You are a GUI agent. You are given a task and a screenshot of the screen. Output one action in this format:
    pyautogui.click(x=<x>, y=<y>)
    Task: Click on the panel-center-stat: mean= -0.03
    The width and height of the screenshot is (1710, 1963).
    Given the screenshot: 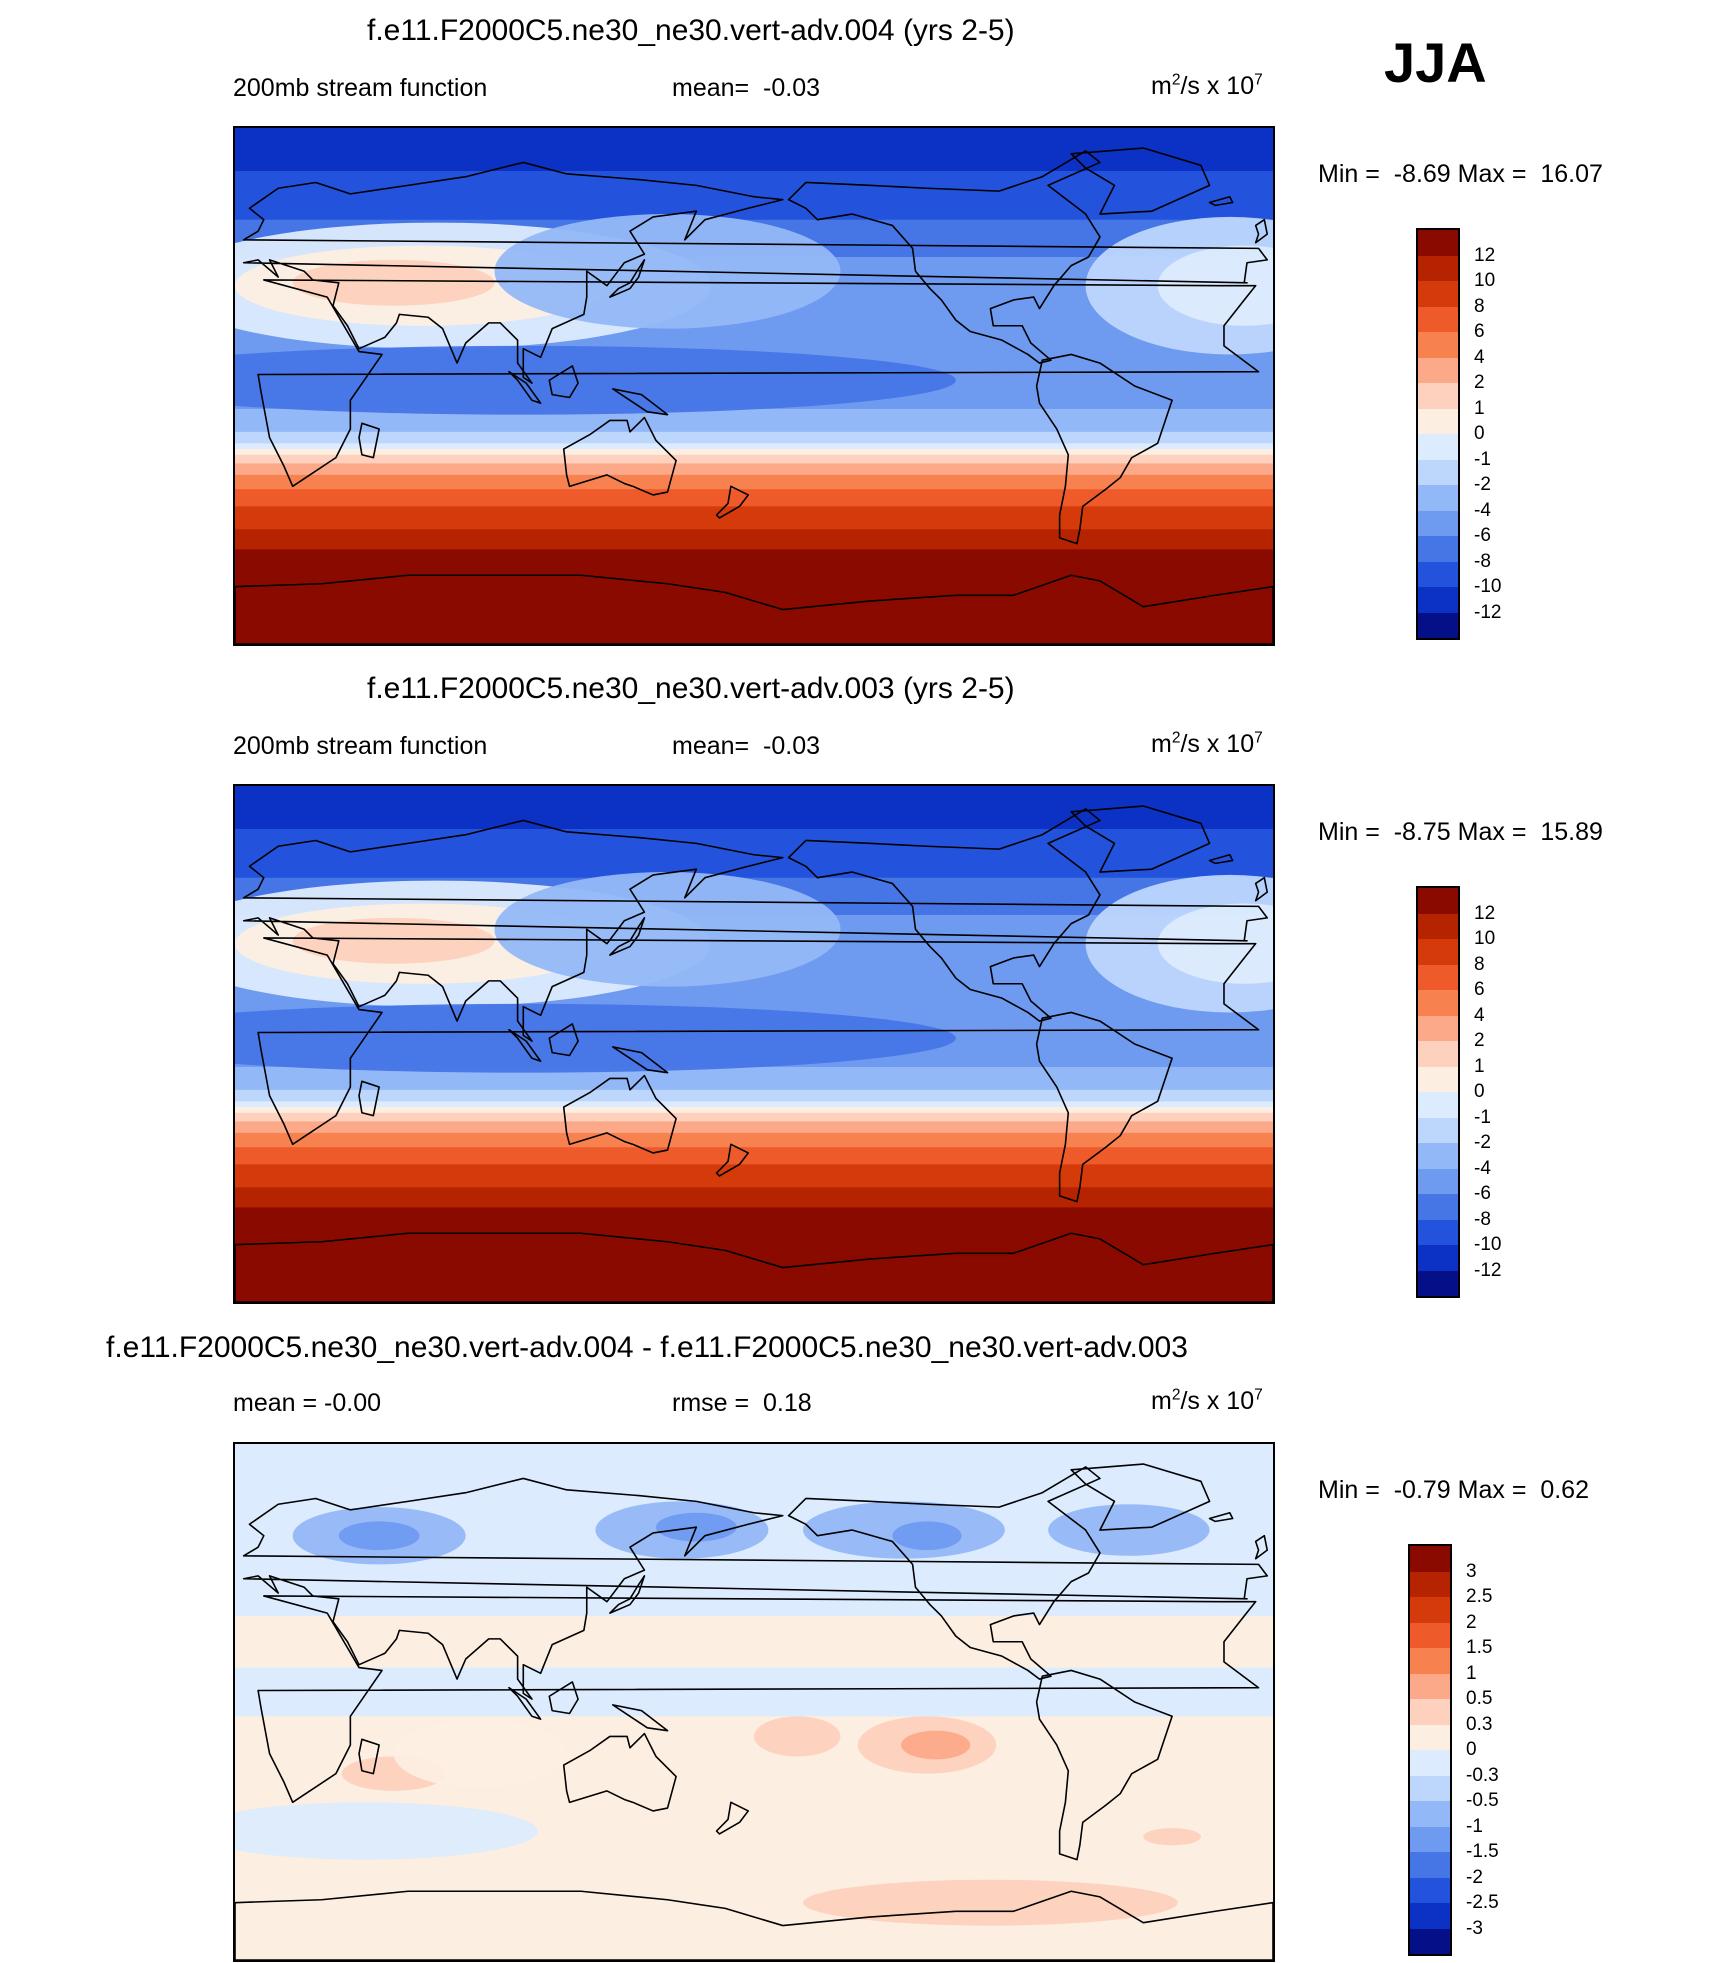 What is the action you would take?
    pyautogui.click(x=746, y=88)
    